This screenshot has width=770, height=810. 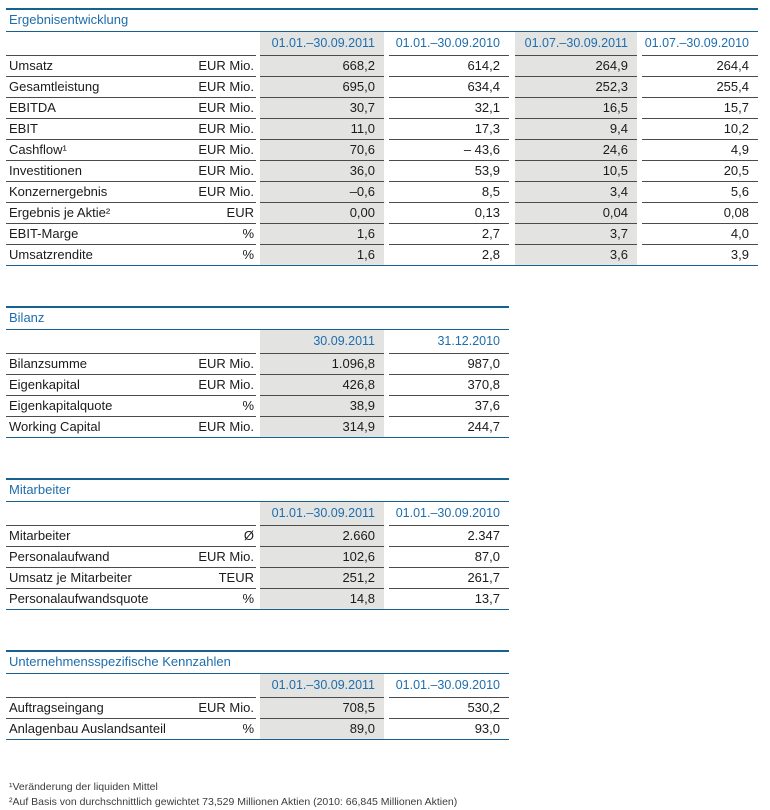 What do you see at coordinates (322, 192) in the screenshot?
I see `cell-value: –0,6` at bounding box center [322, 192].